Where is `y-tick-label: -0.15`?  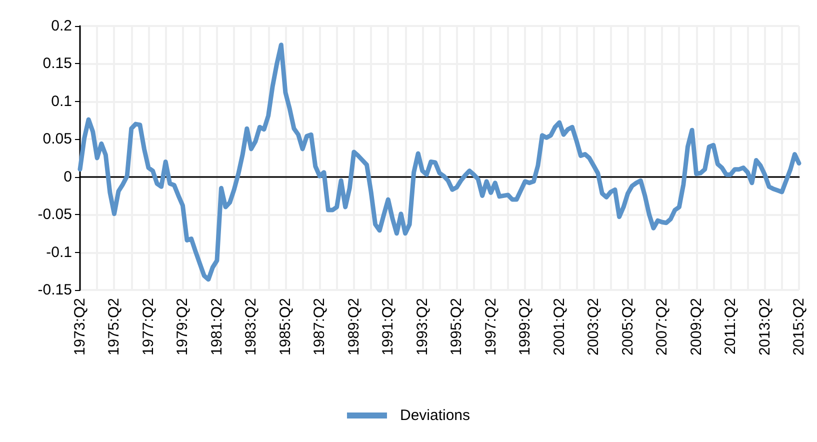 y-tick-label: -0.15 is located at coordinates (55, 290).